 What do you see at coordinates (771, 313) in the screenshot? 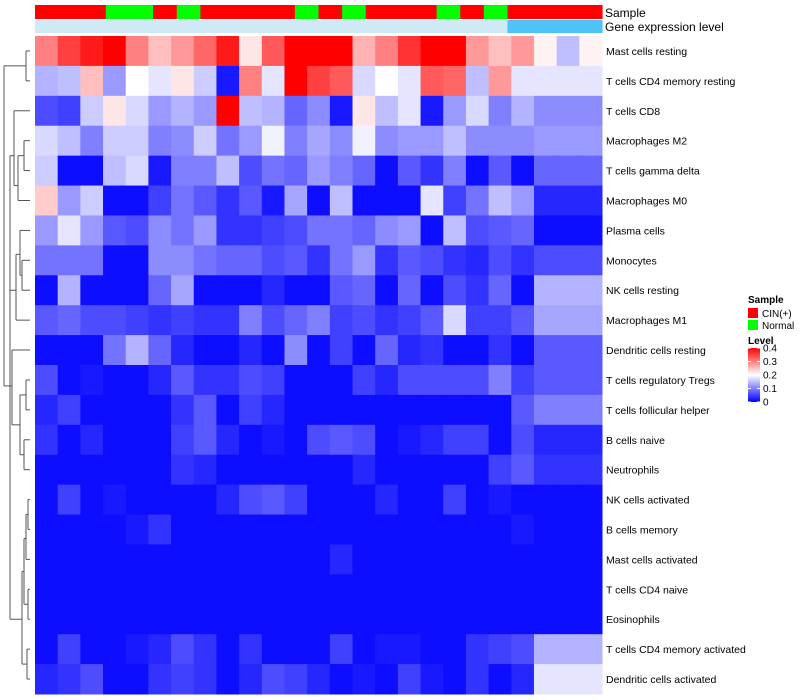
I see `sample-legend: Sample CIN(+)Normal` at bounding box center [771, 313].